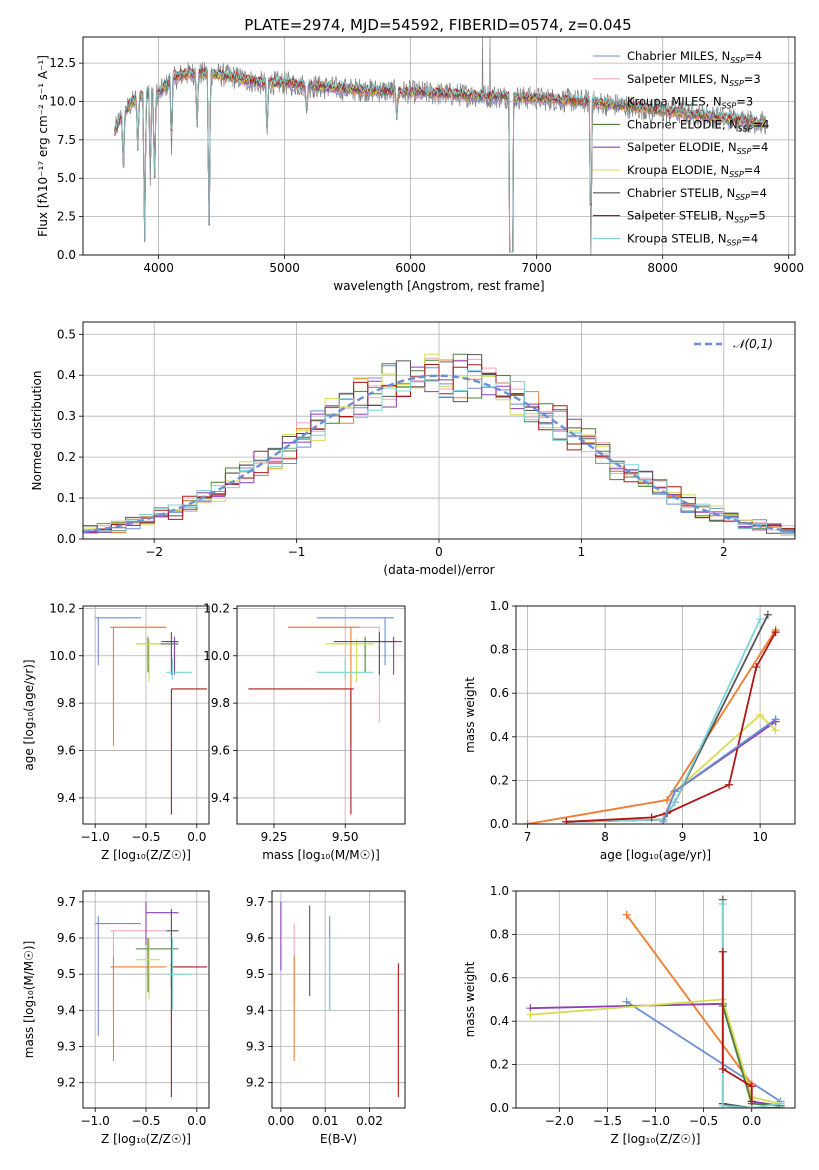 The image size is (819, 1170). Describe the element at coordinates (62, 101) in the screenshot. I see `tick-label-y: 10.0` at that location.